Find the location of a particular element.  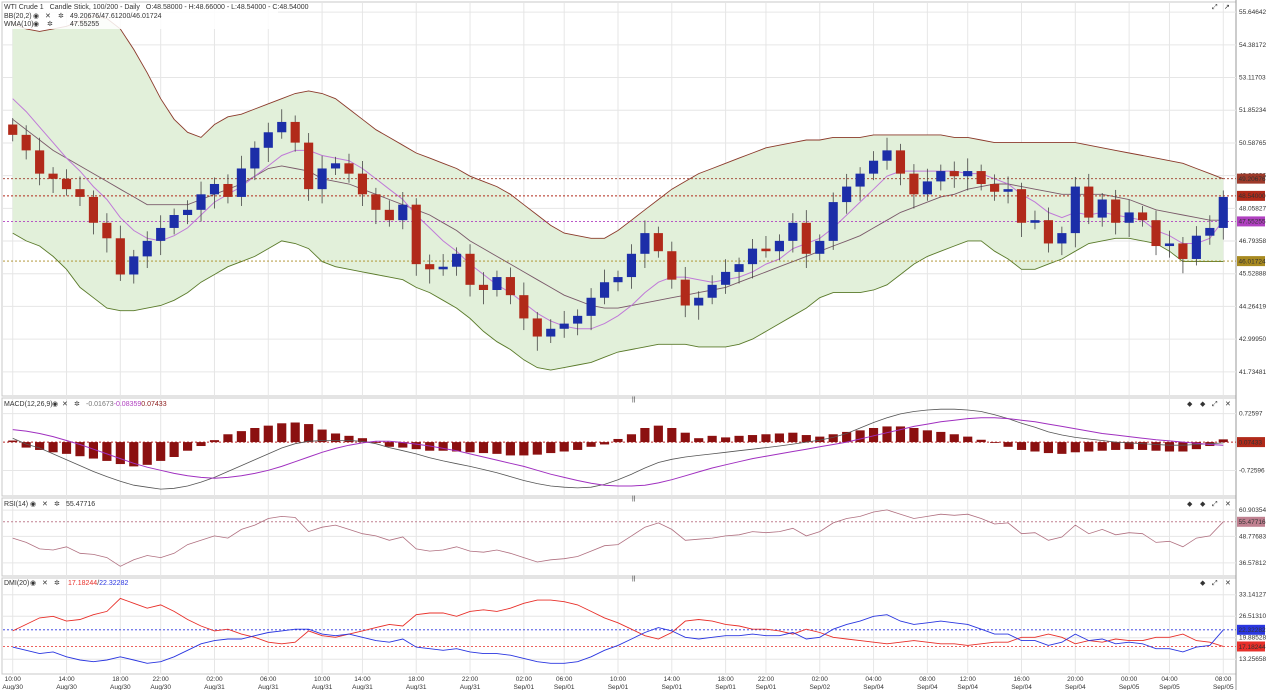

dmi-price-tag-bg is located at coordinates (1251, 629).